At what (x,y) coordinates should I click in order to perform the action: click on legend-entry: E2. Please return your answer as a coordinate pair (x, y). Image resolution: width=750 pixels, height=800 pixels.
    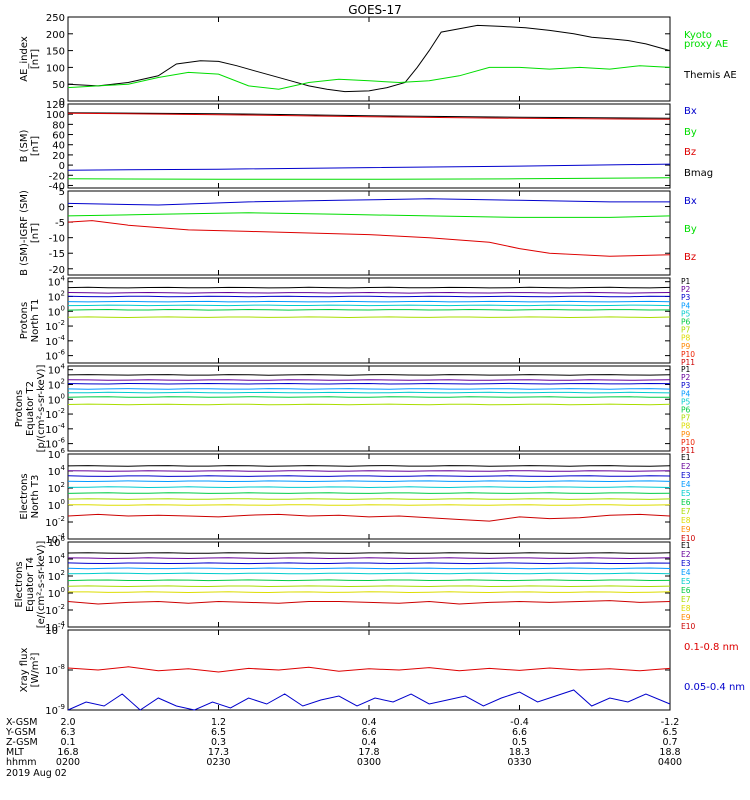
    Looking at the image, I should click on (686, 554).